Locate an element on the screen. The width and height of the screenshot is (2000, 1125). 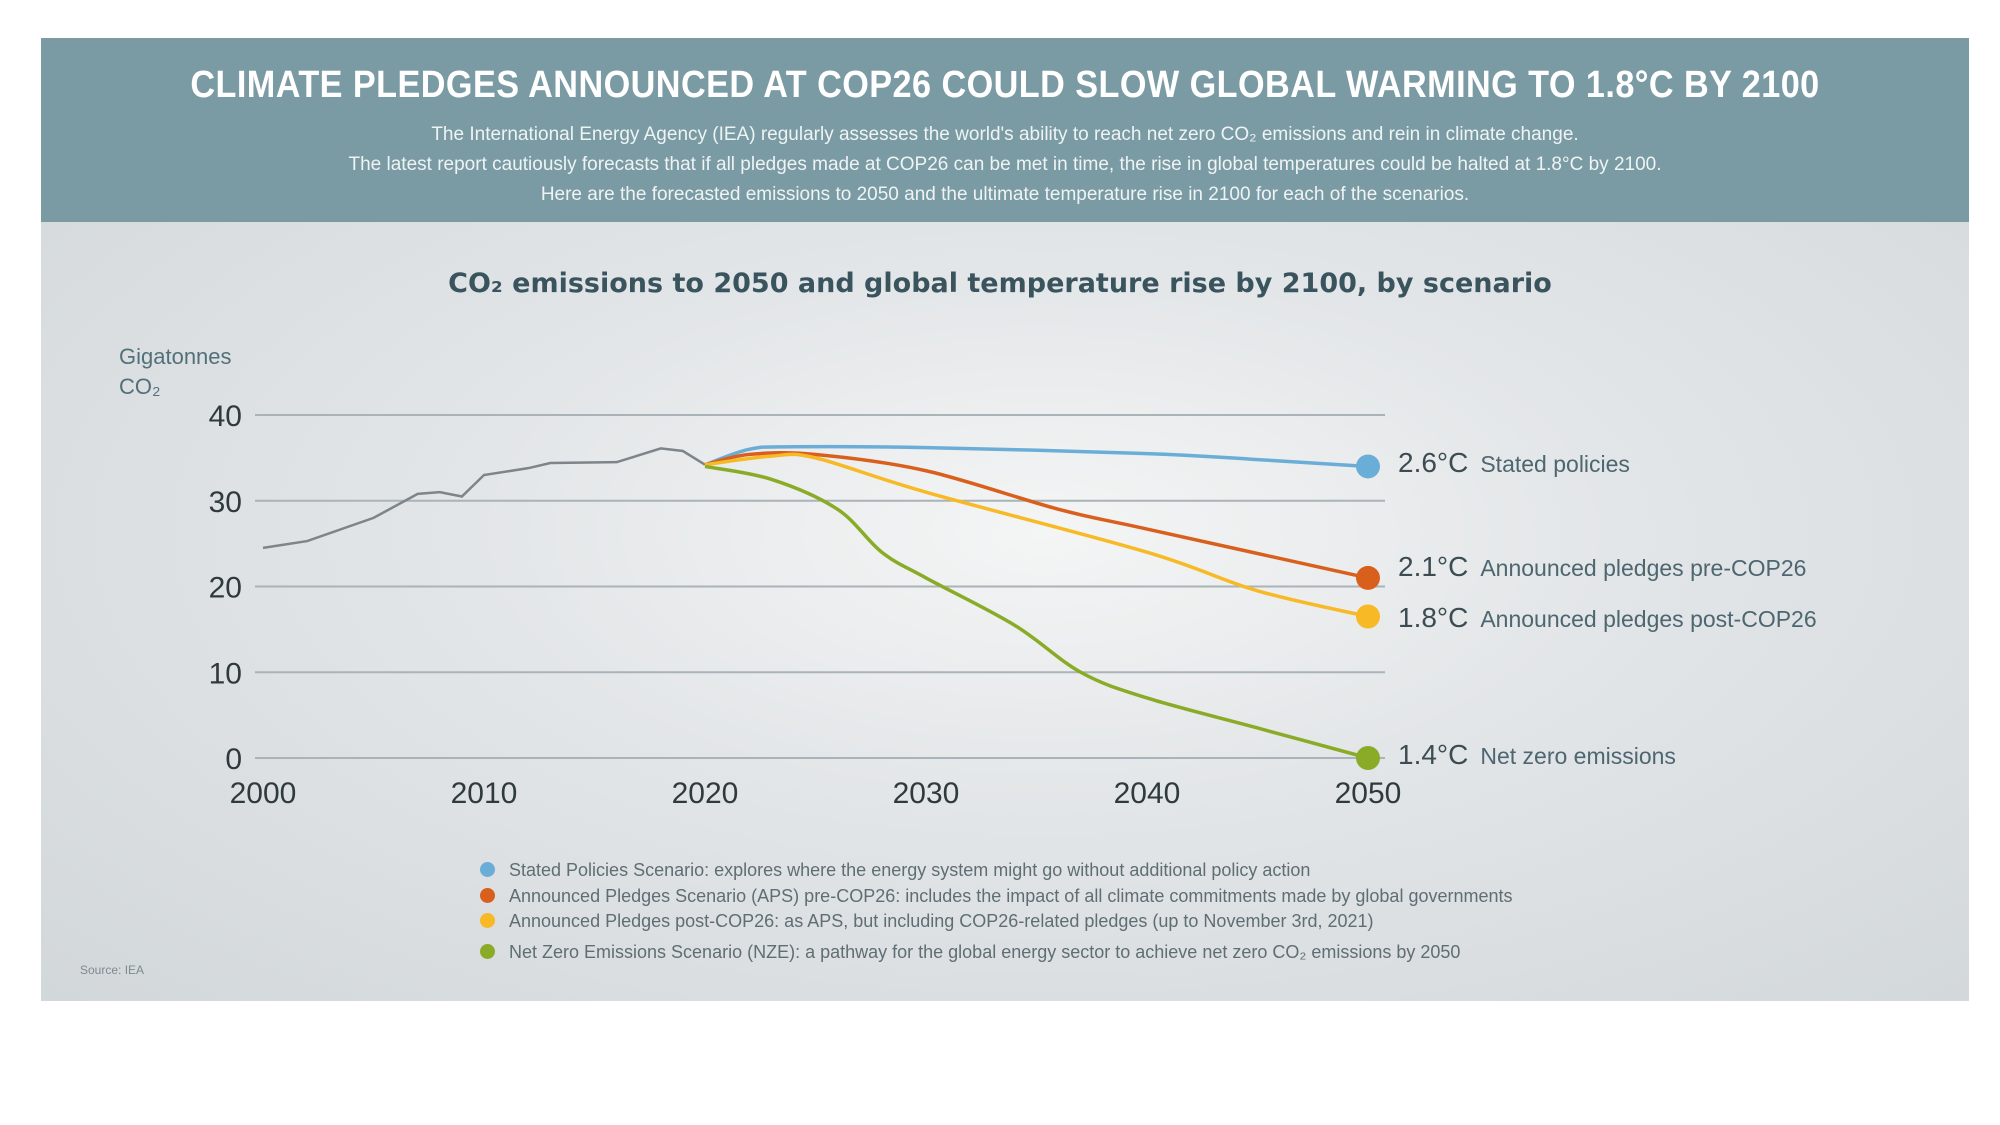
y-tick-label: 40 is located at coordinates (225, 416).